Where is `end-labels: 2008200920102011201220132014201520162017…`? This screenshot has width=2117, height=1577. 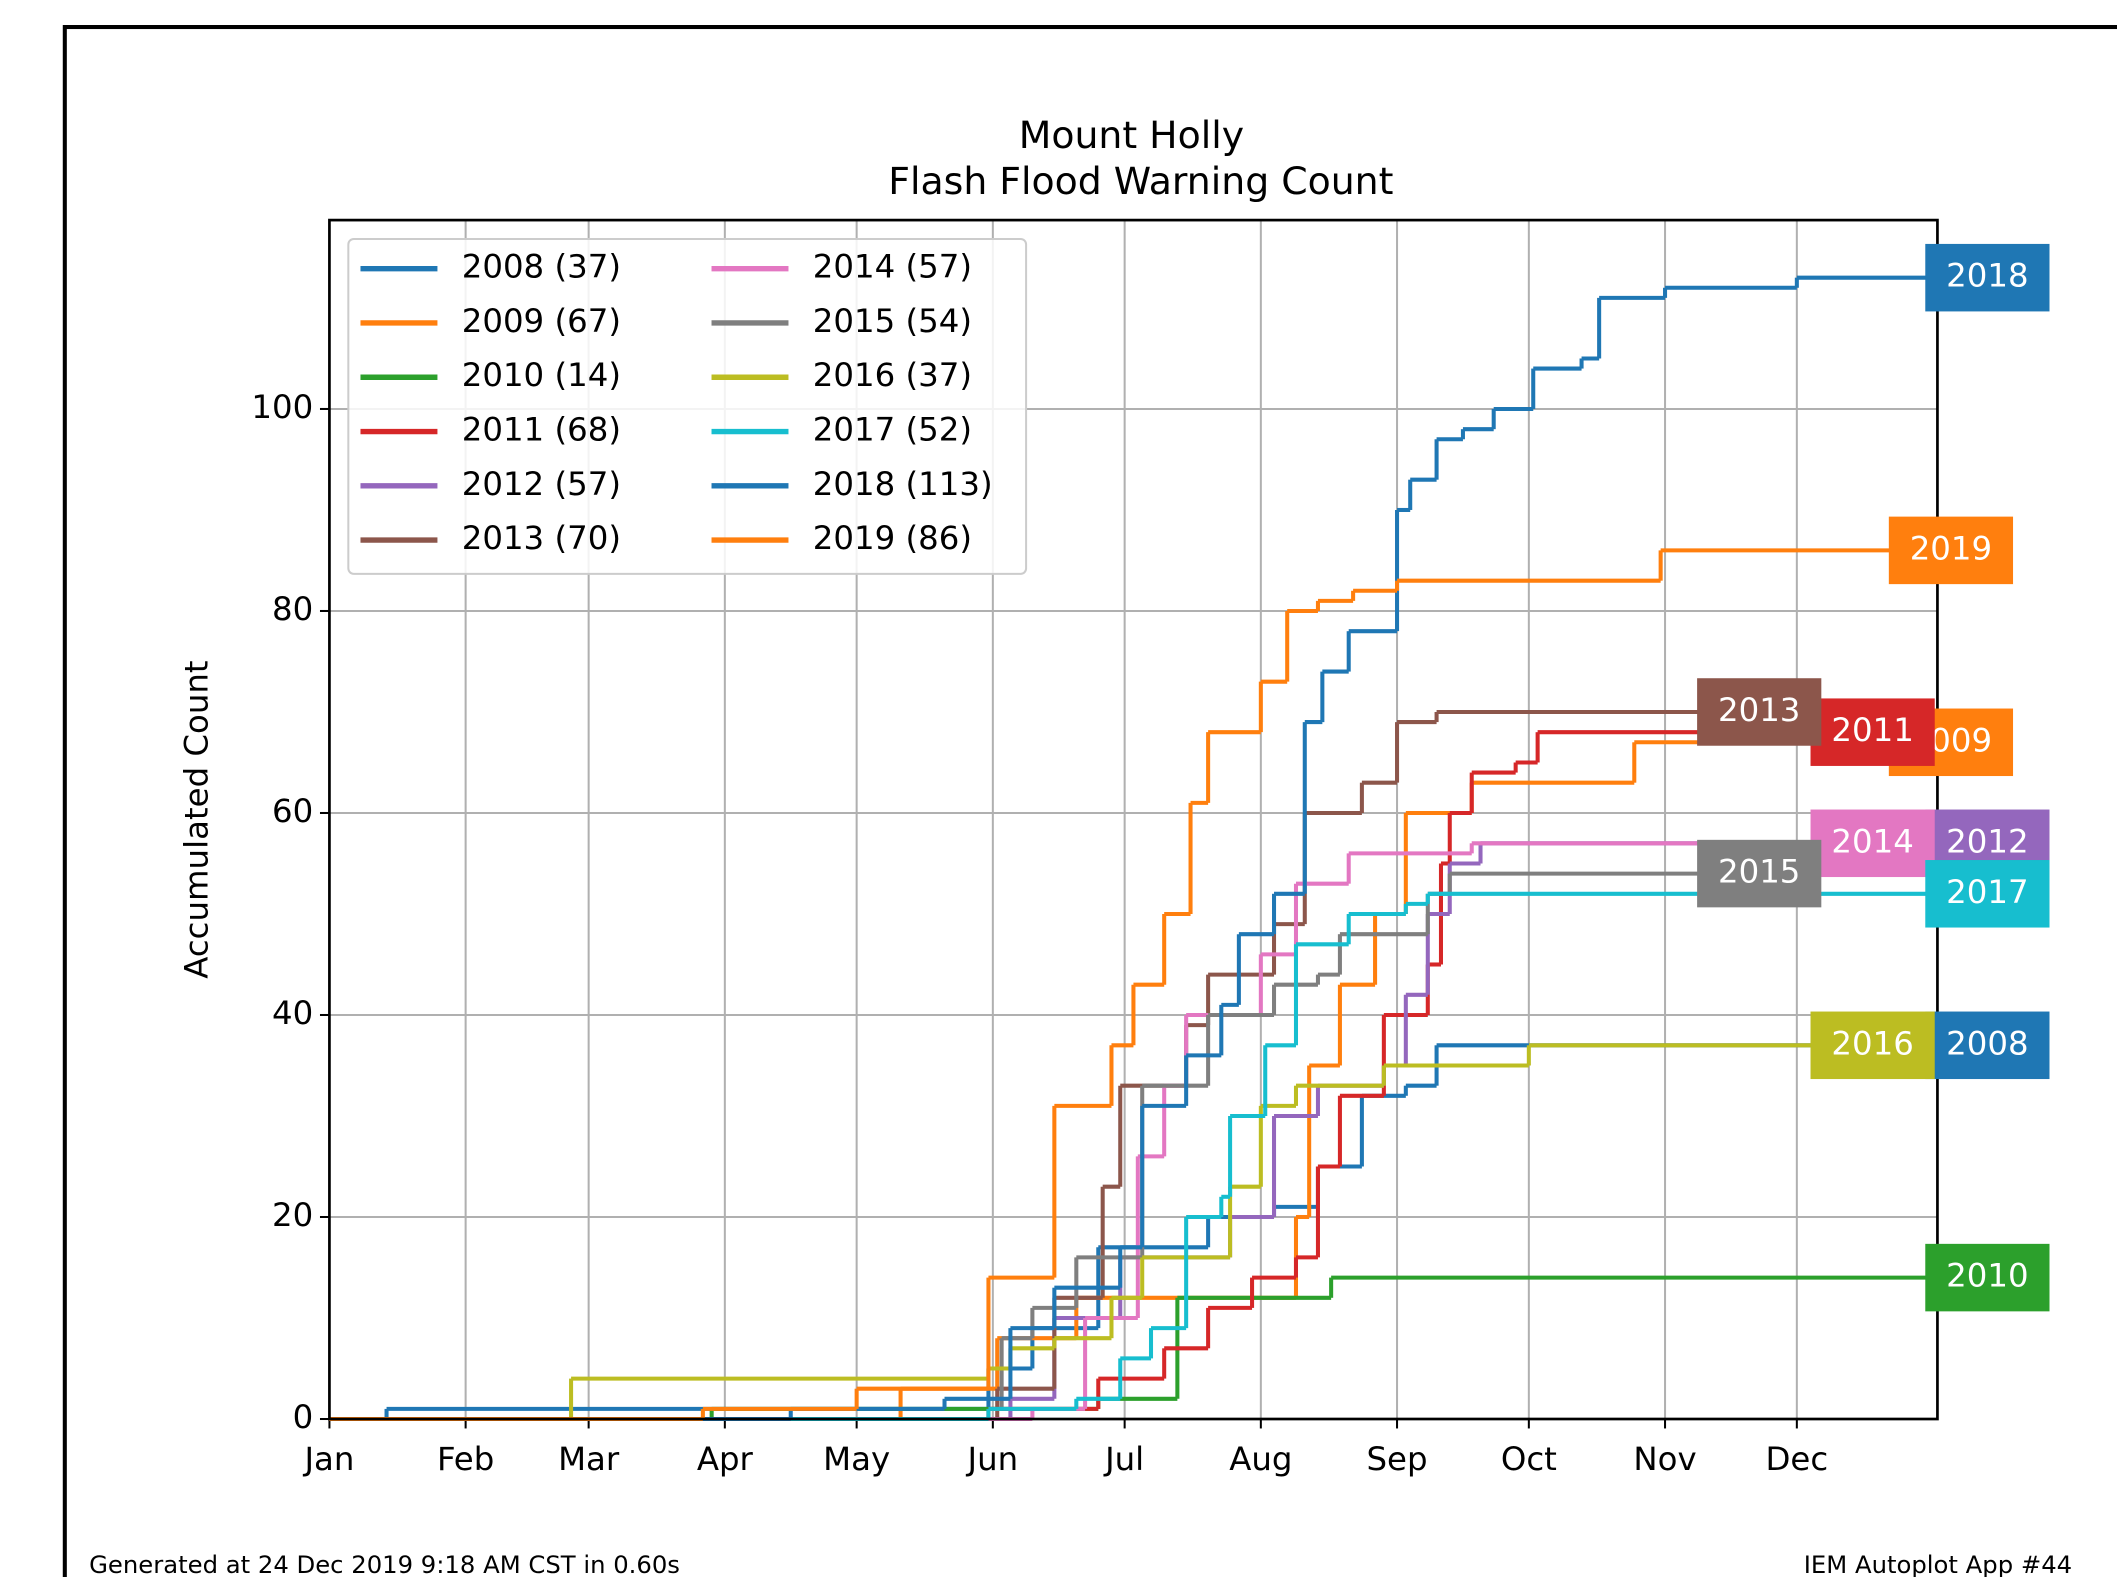
end-labels: 2008200920102011201220132014201520162017… is located at coordinates (1873, 777).